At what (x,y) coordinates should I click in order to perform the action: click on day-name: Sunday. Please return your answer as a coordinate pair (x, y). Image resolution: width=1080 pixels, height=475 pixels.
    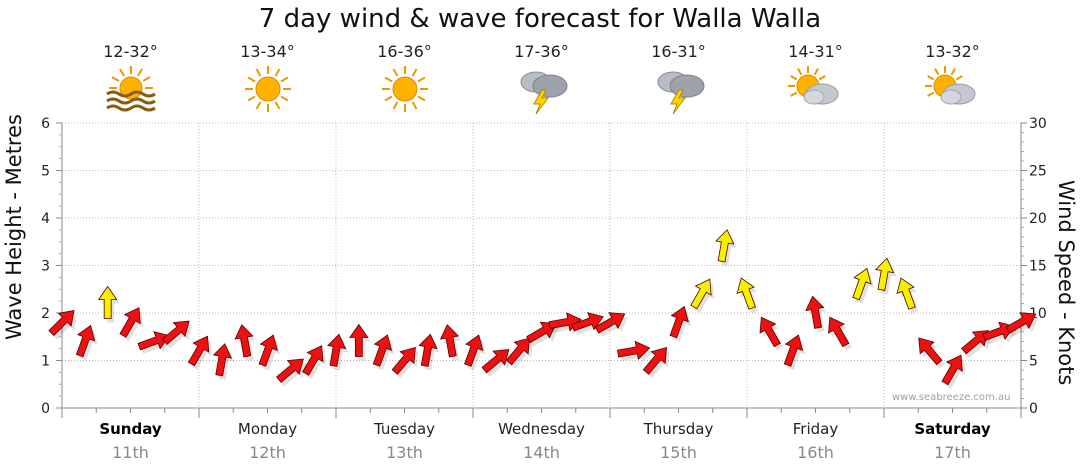
    Looking at the image, I should click on (130, 429).